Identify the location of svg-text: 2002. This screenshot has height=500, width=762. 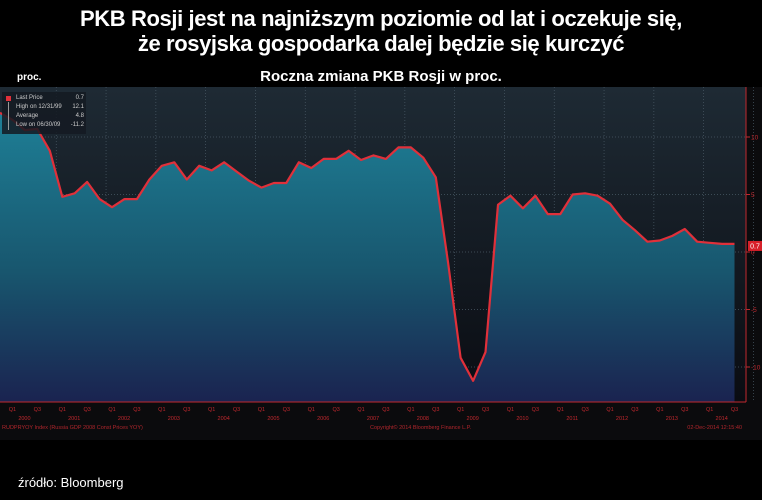
(124, 419).